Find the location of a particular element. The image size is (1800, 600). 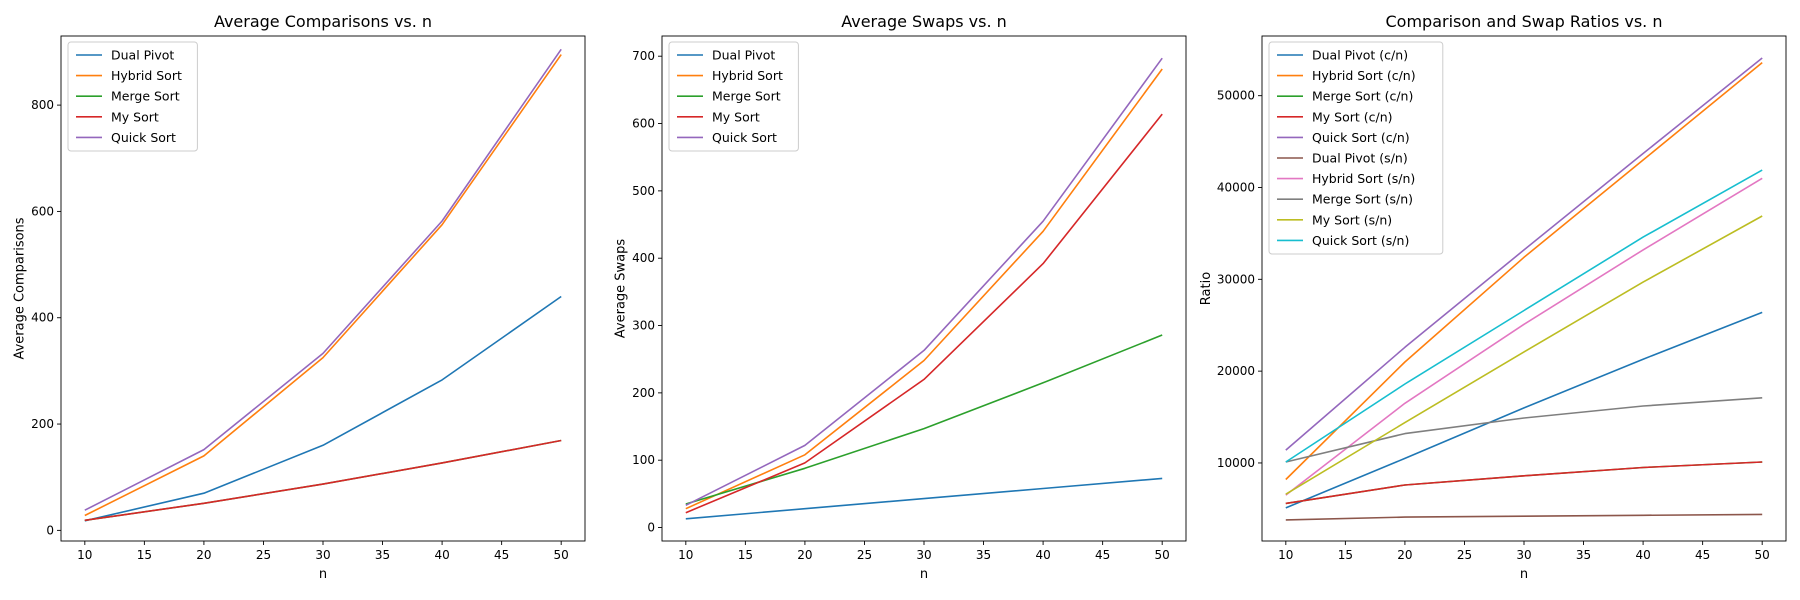

y-axis: 0 200 400 600 800 is located at coordinates (46, 317).